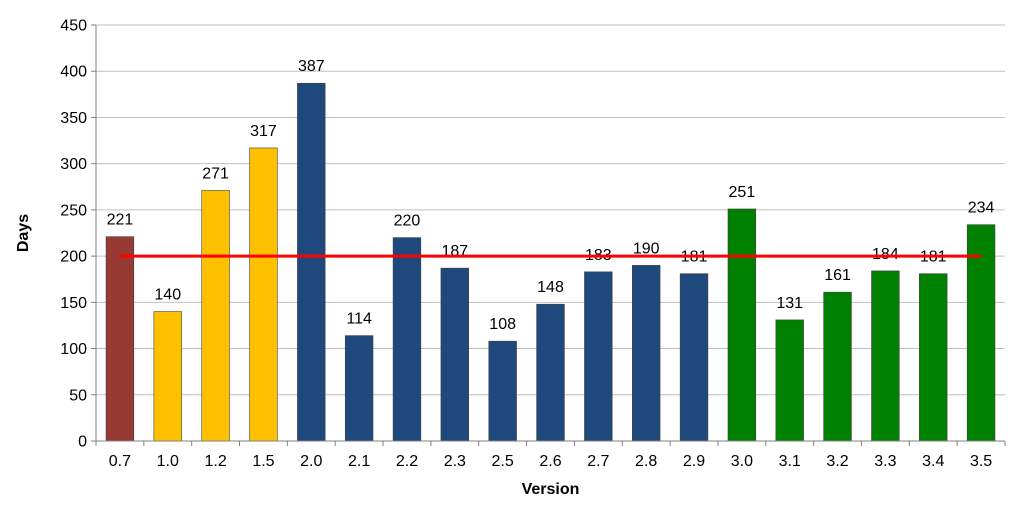 The width and height of the screenshot is (1024, 507). Describe the element at coordinates (73, 164) in the screenshot. I see `y-tick-label: 300` at that location.